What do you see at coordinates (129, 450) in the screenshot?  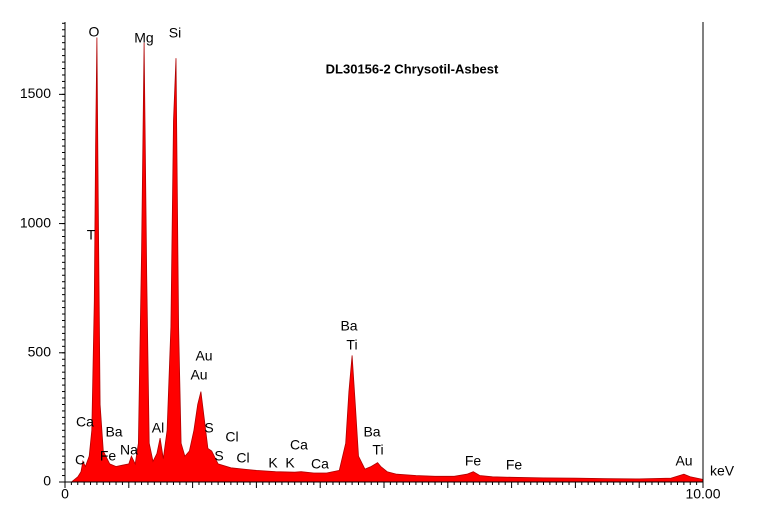 I see `peak-label: Na` at bounding box center [129, 450].